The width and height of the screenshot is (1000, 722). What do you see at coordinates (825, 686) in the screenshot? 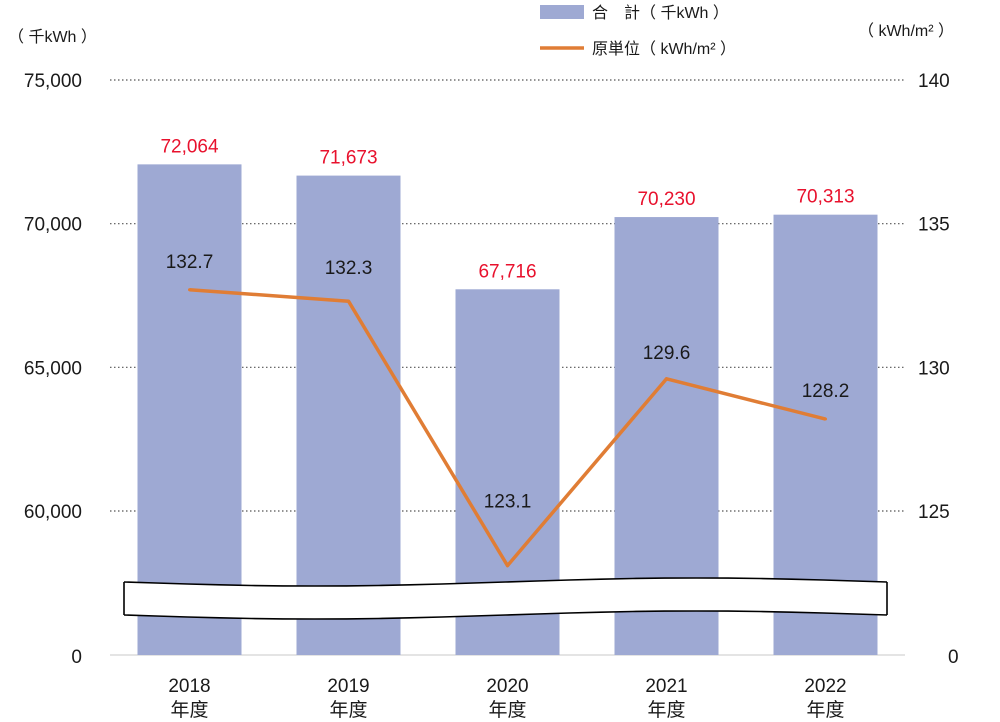
I see `category-label-line: 2022` at bounding box center [825, 686].